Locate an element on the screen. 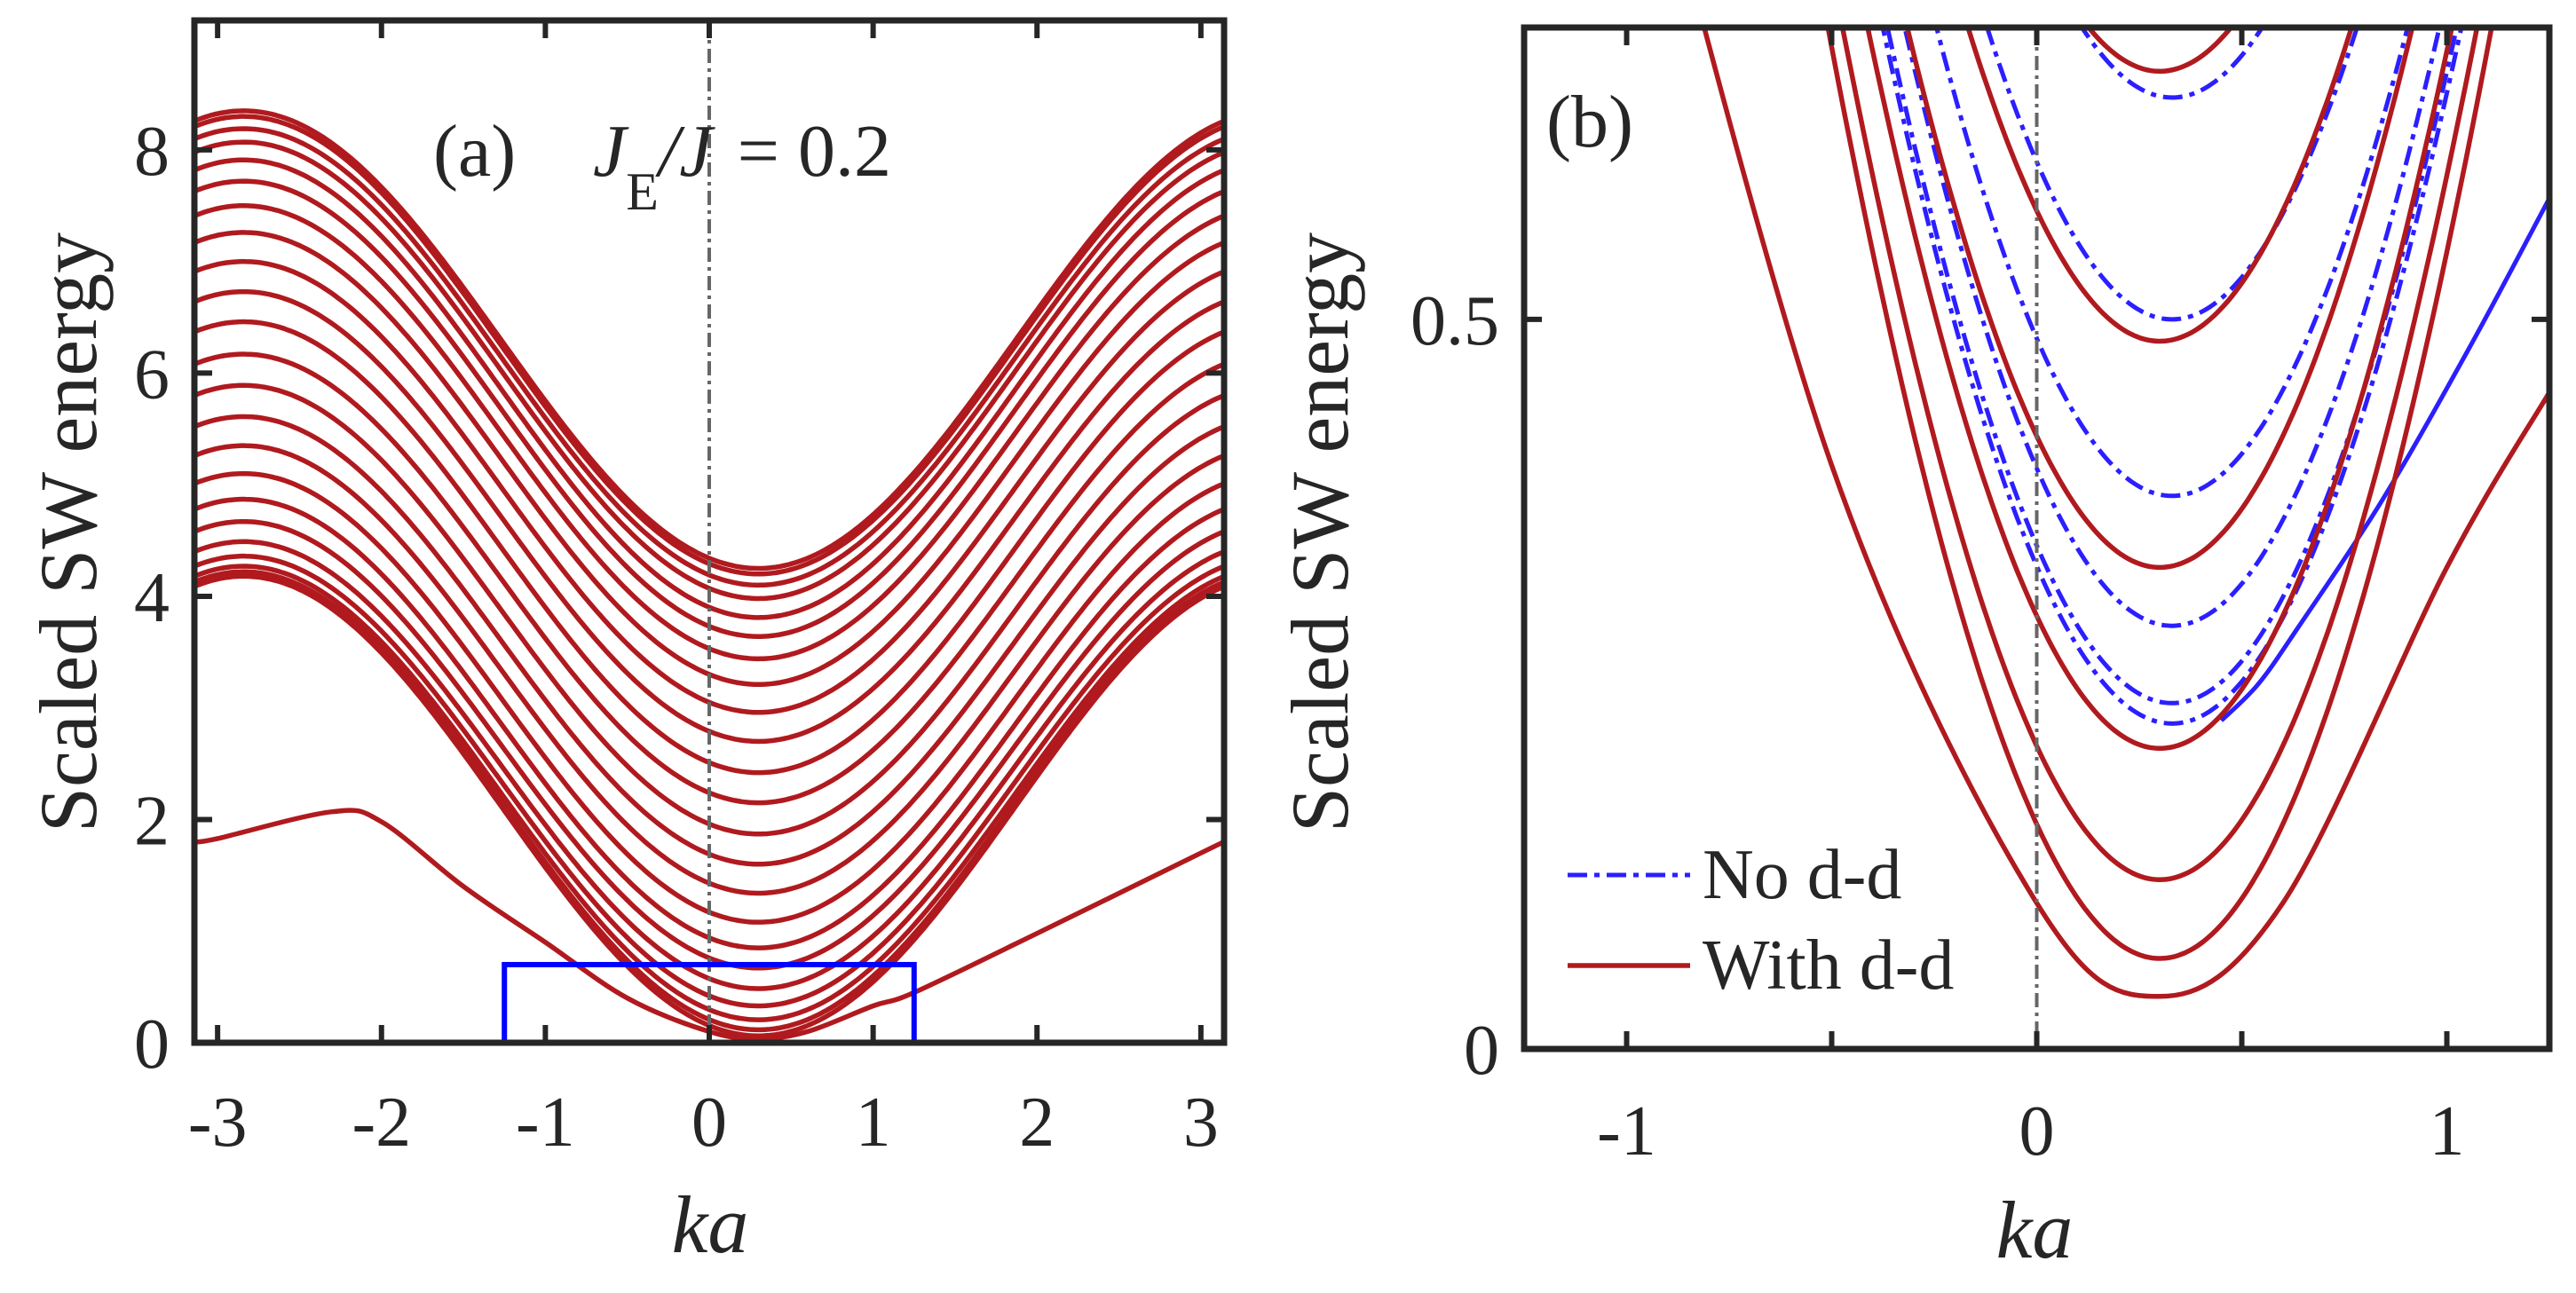 The image size is (2576, 1293). annotation-value: = 0.2 is located at coordinates (814, 151).